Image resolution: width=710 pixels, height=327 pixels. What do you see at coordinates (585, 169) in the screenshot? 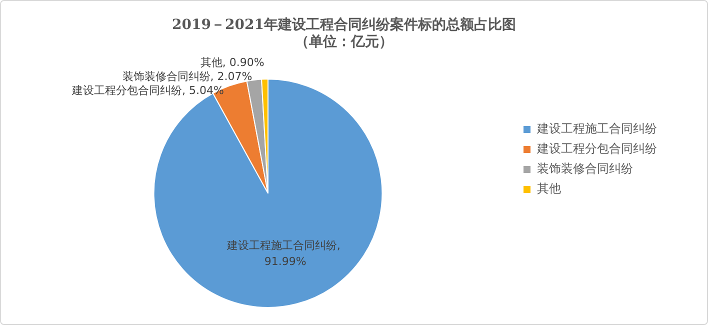
I see `legend-label: 装饰装修合同纠纷` at bounding box center [585, 169].